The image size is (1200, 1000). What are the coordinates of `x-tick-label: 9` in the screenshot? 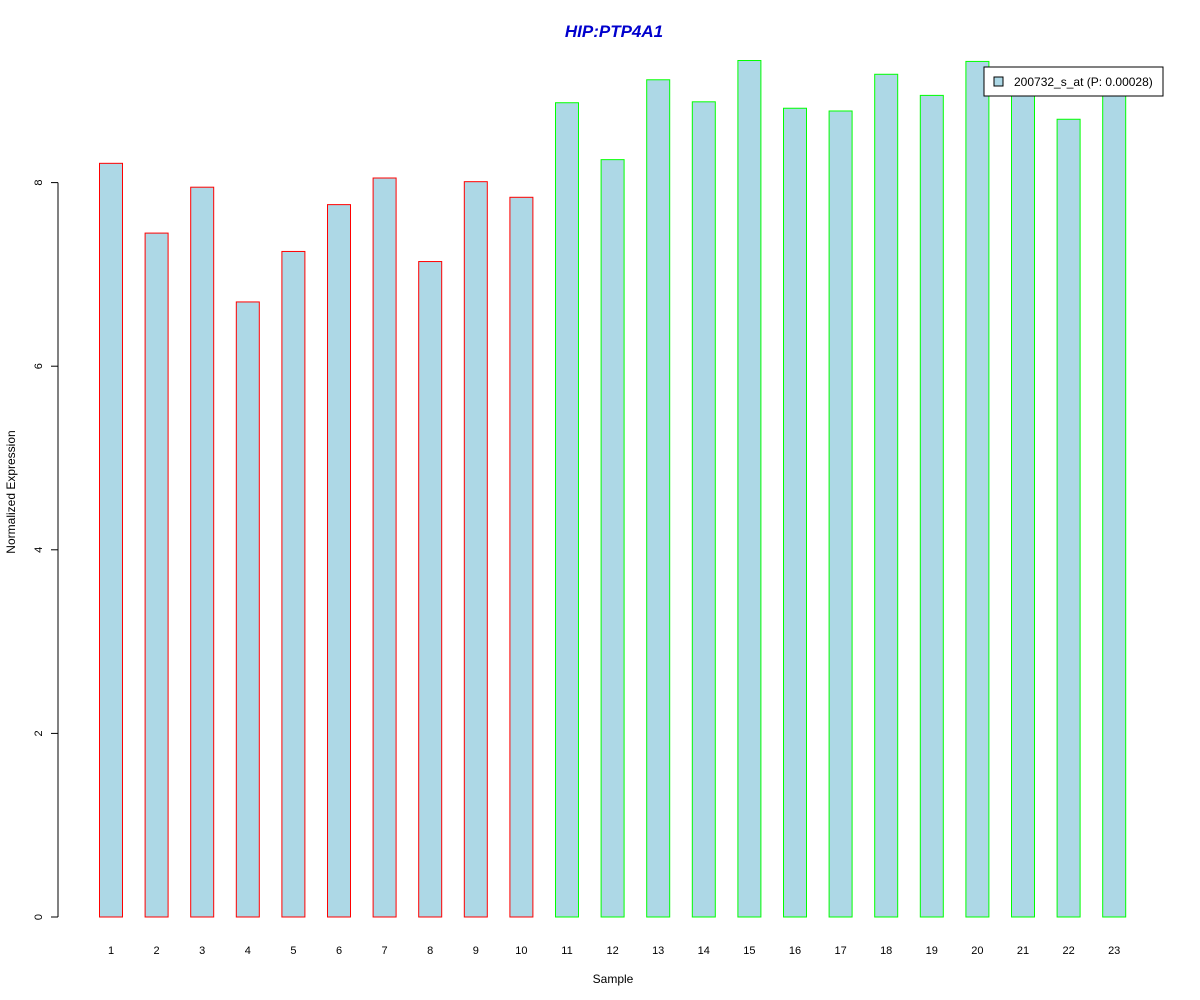 It's located at (476, 951).